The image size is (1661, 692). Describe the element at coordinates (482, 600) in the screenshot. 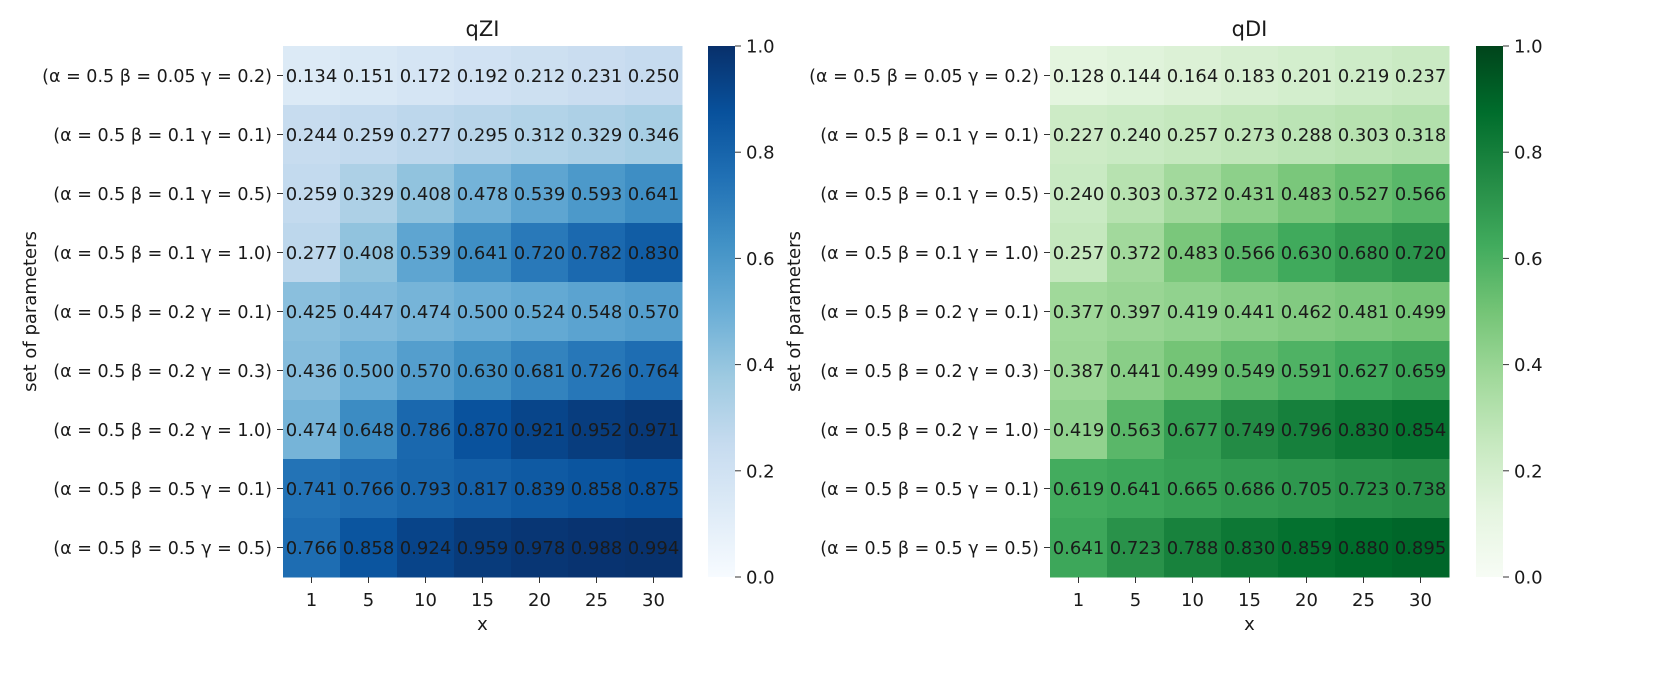

I see `x-tick-label: 15` at that location.